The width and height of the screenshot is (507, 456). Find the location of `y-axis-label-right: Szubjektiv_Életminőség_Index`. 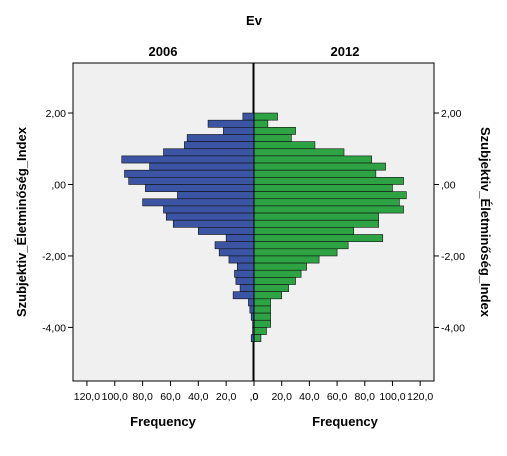

y-axis-label-right: Szubjektiv_Életminőség_Index is located at coordinates (485, 222).